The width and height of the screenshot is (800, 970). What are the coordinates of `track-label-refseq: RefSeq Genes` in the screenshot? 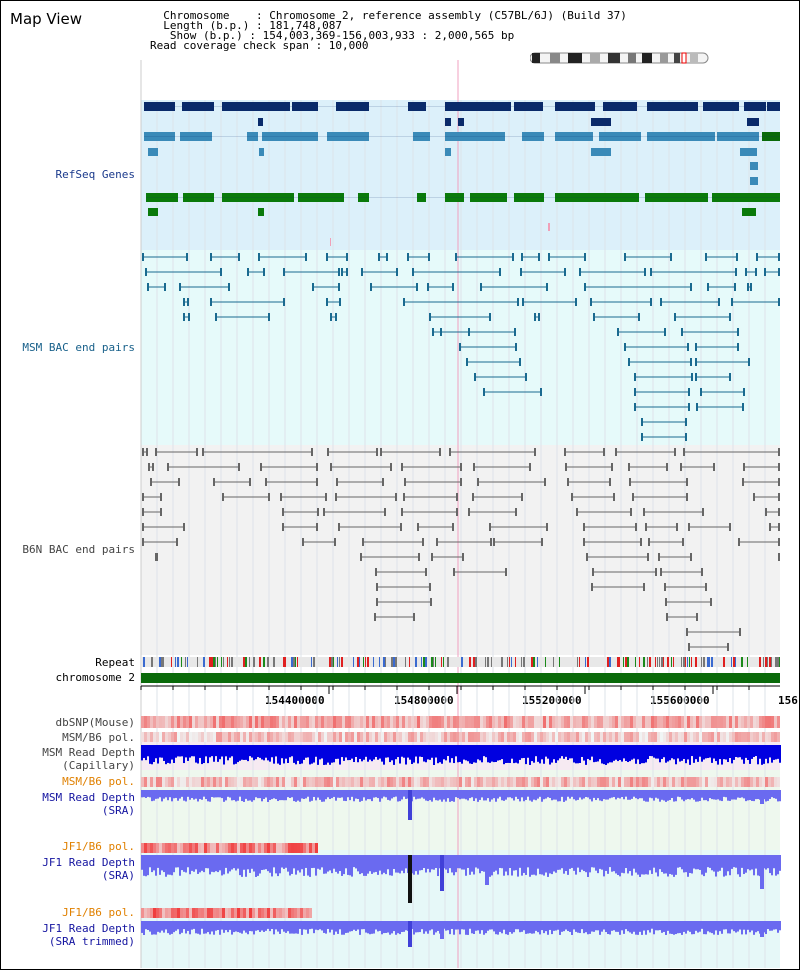 It's located at (95, 174).